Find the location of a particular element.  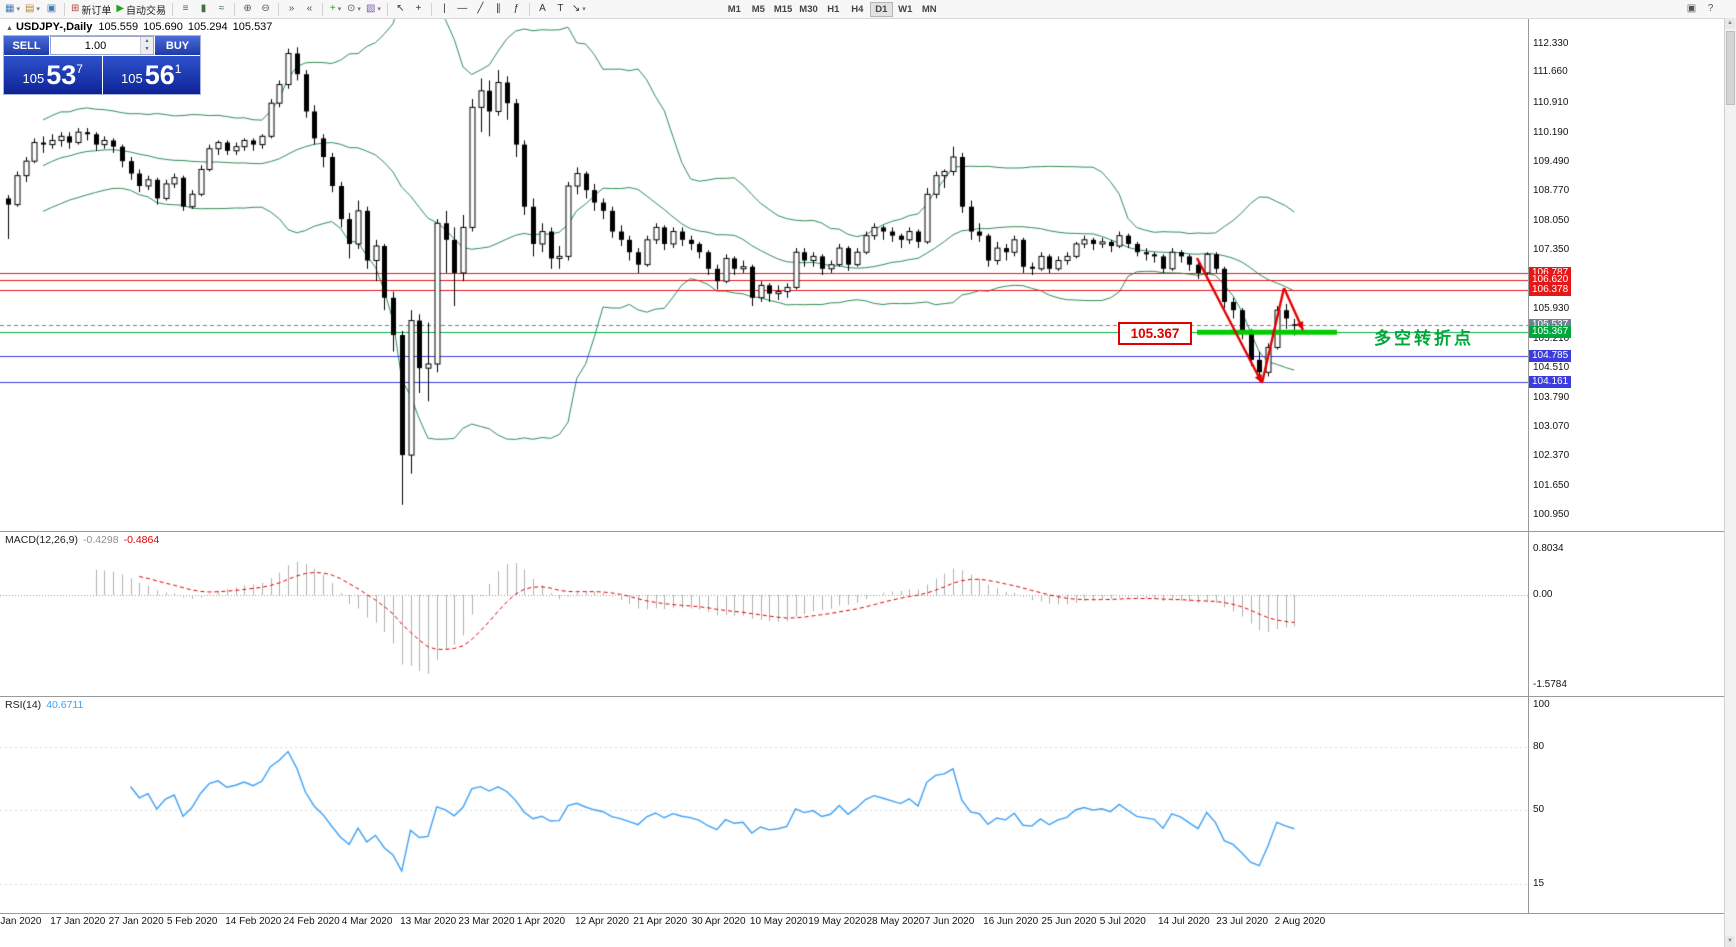

profiles-dropdown-icon: ▾ is located at coordinates (38, 9).